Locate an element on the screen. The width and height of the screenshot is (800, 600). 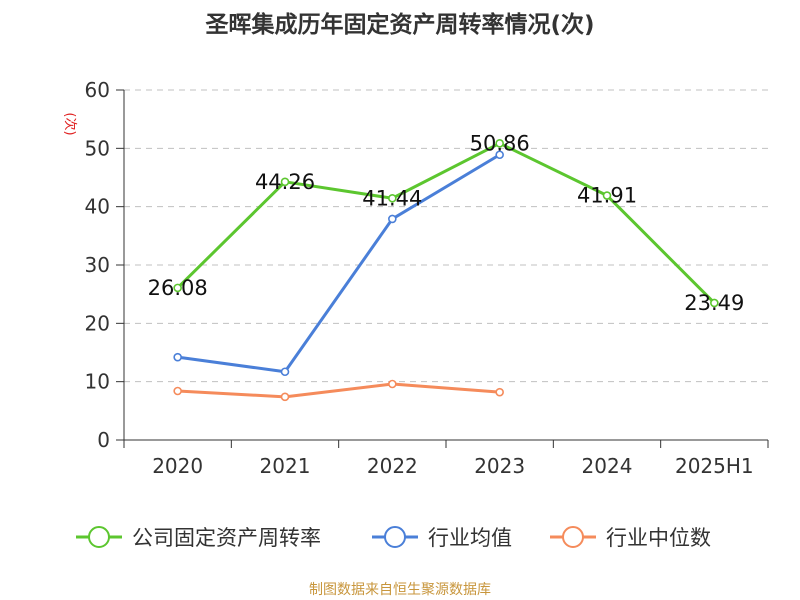
y-tick-label: 40 is located at coordinates (97, 207).